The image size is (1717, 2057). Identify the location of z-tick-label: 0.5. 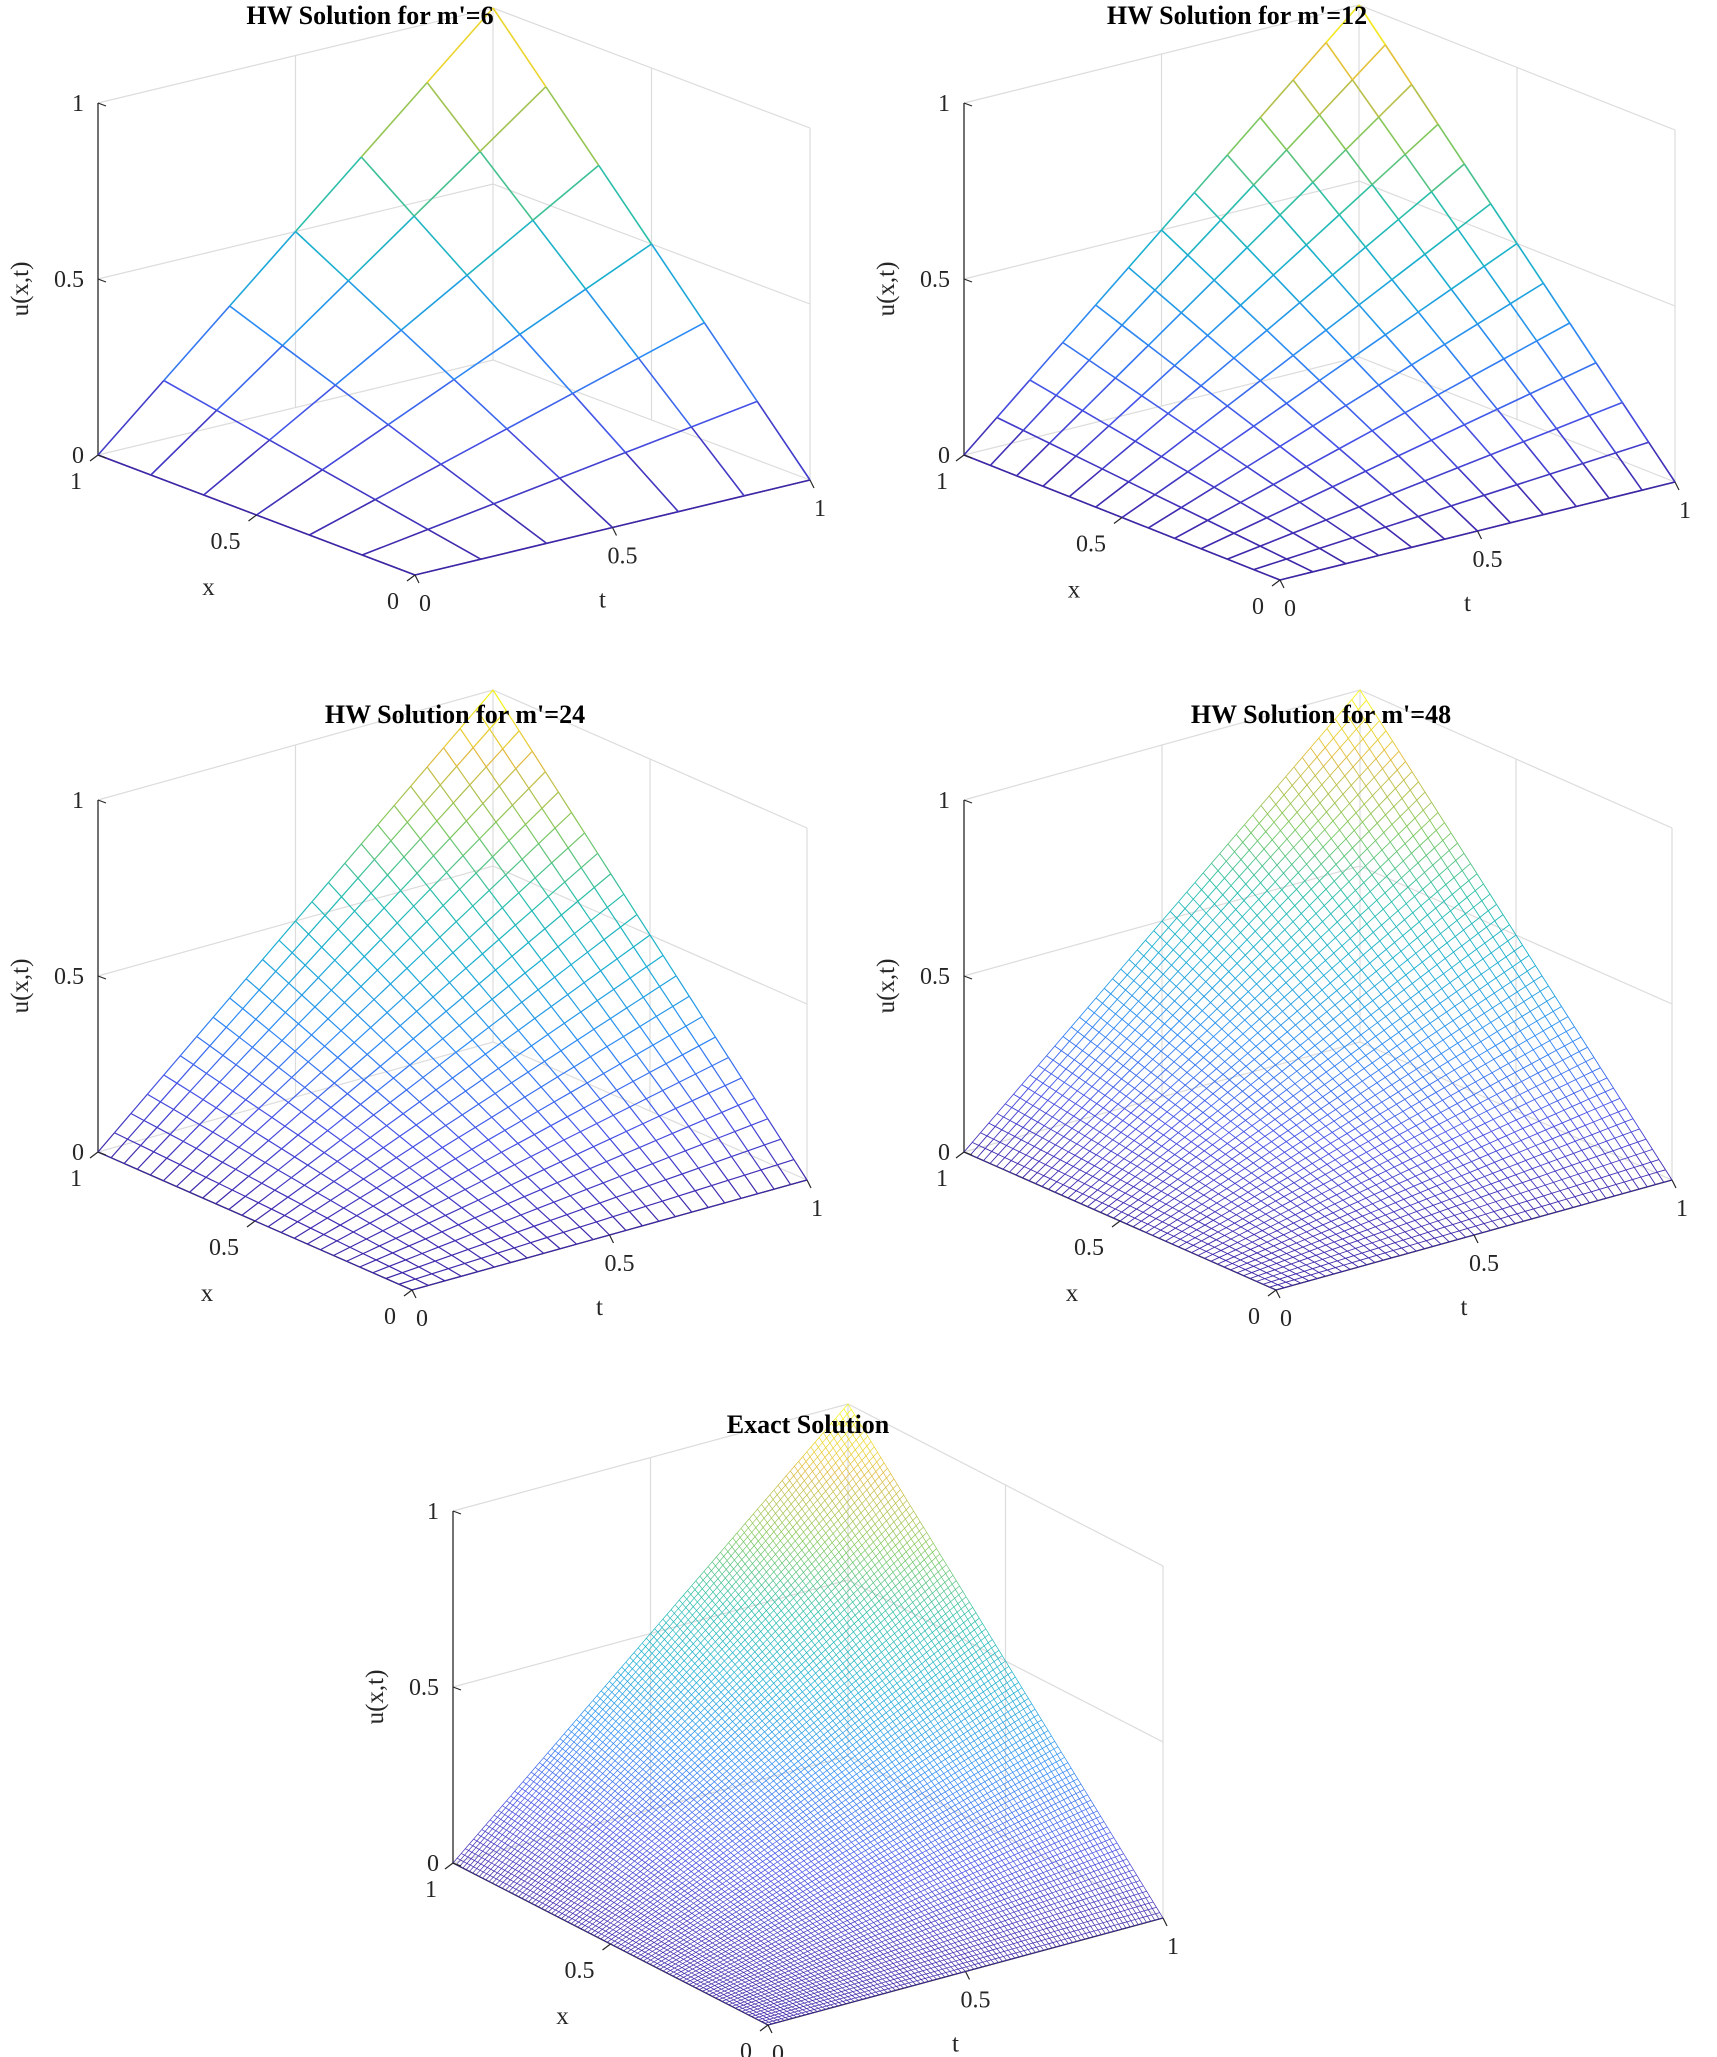
(935, 280).